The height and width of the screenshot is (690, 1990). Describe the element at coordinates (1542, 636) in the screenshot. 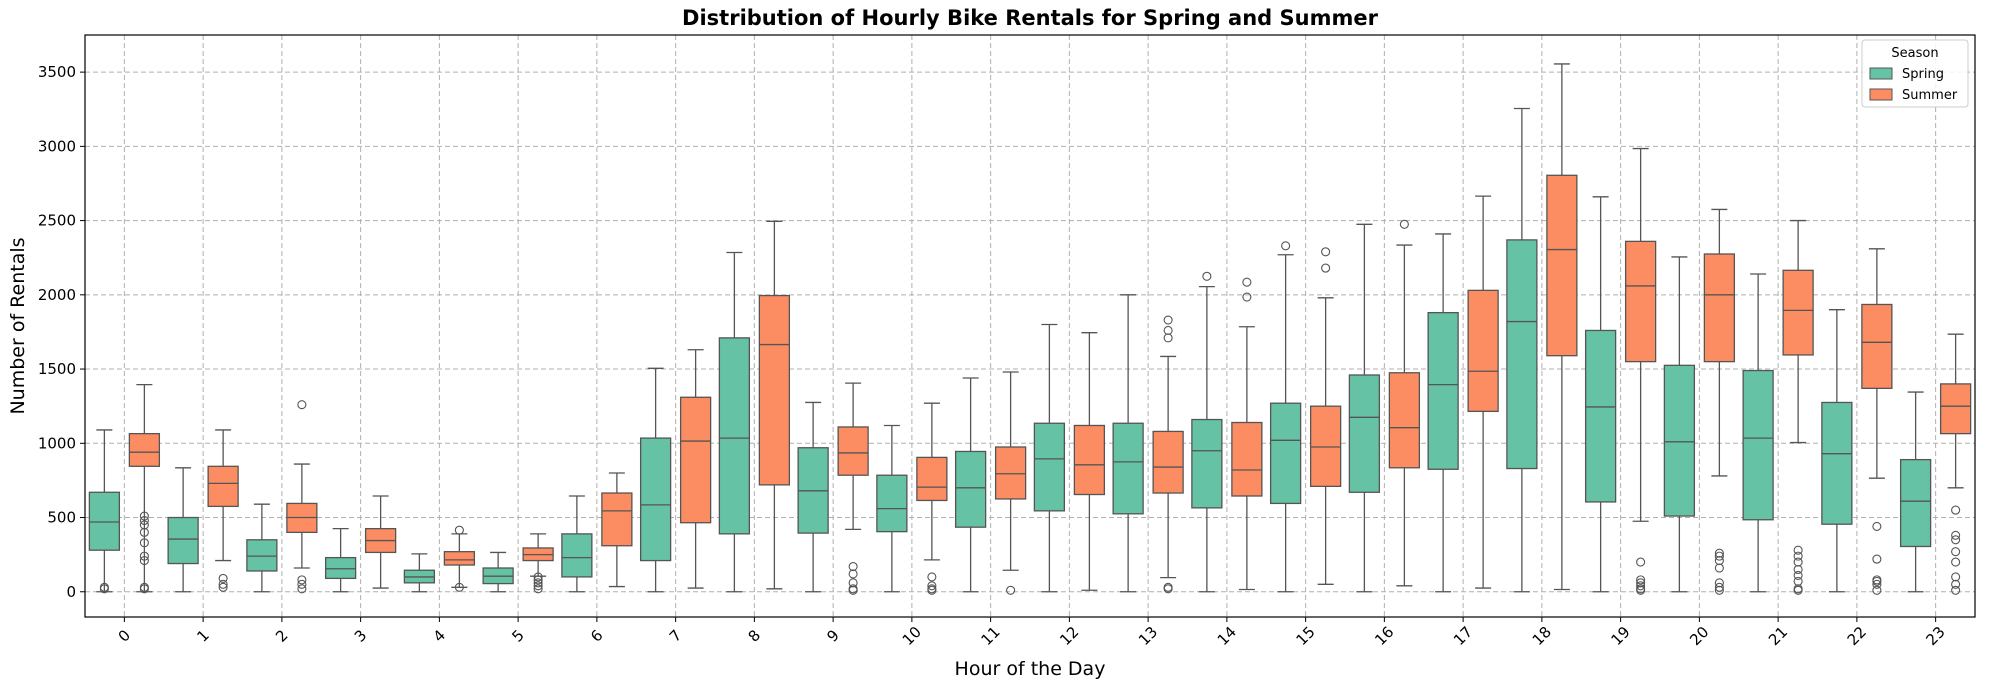

I see `x-tick-label: 18` at that location.